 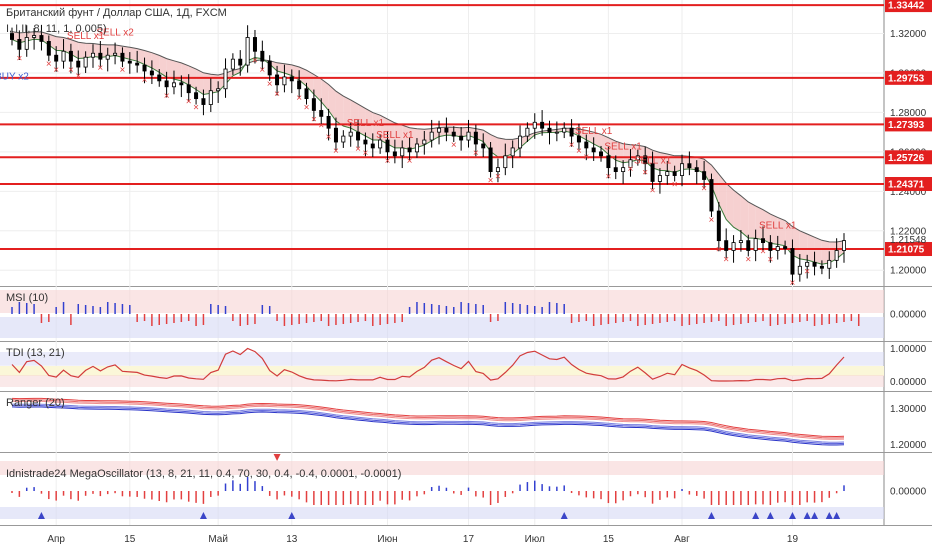 What do you see at coordinates (442, 513) in the screenshot?
I see `mega-lower-band` at bounding box center [442, 513].